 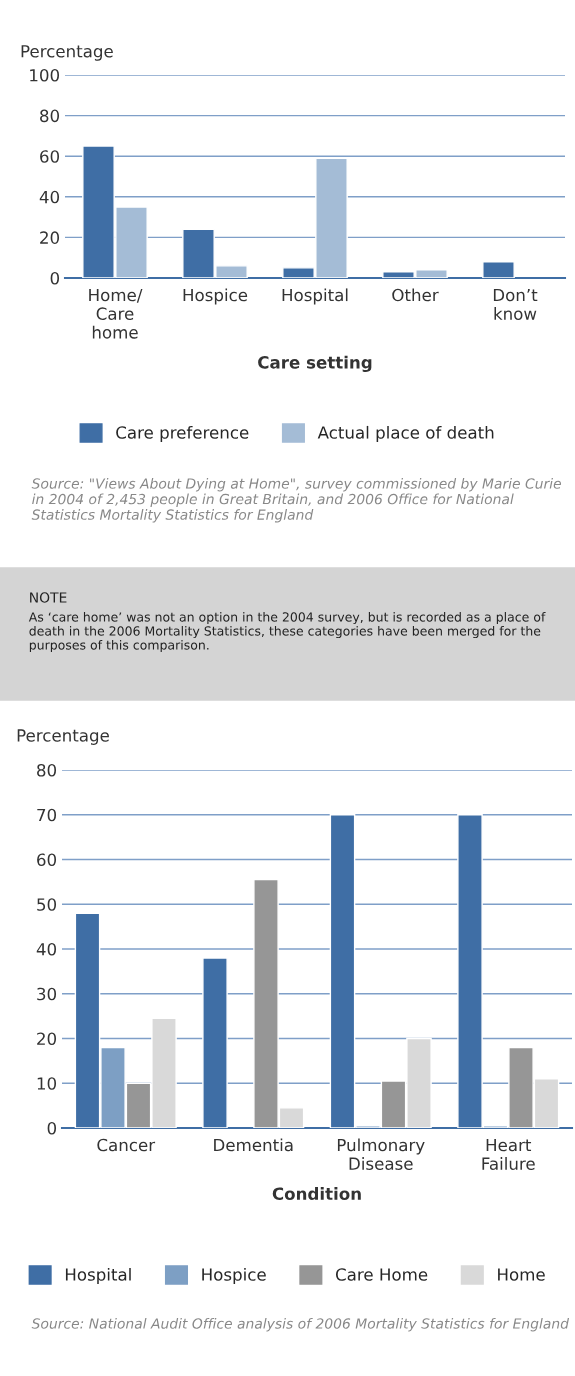 What do you see at coordinates (287, 632) in the screenshot?
I see `text: As ‘care home’ was not an option in the 2004 survey, but is recorded as a place of death in the 2006 Mortality Statistics, these categories have been merged for the purposes of this comparison.` at bounding box center [287, 632].